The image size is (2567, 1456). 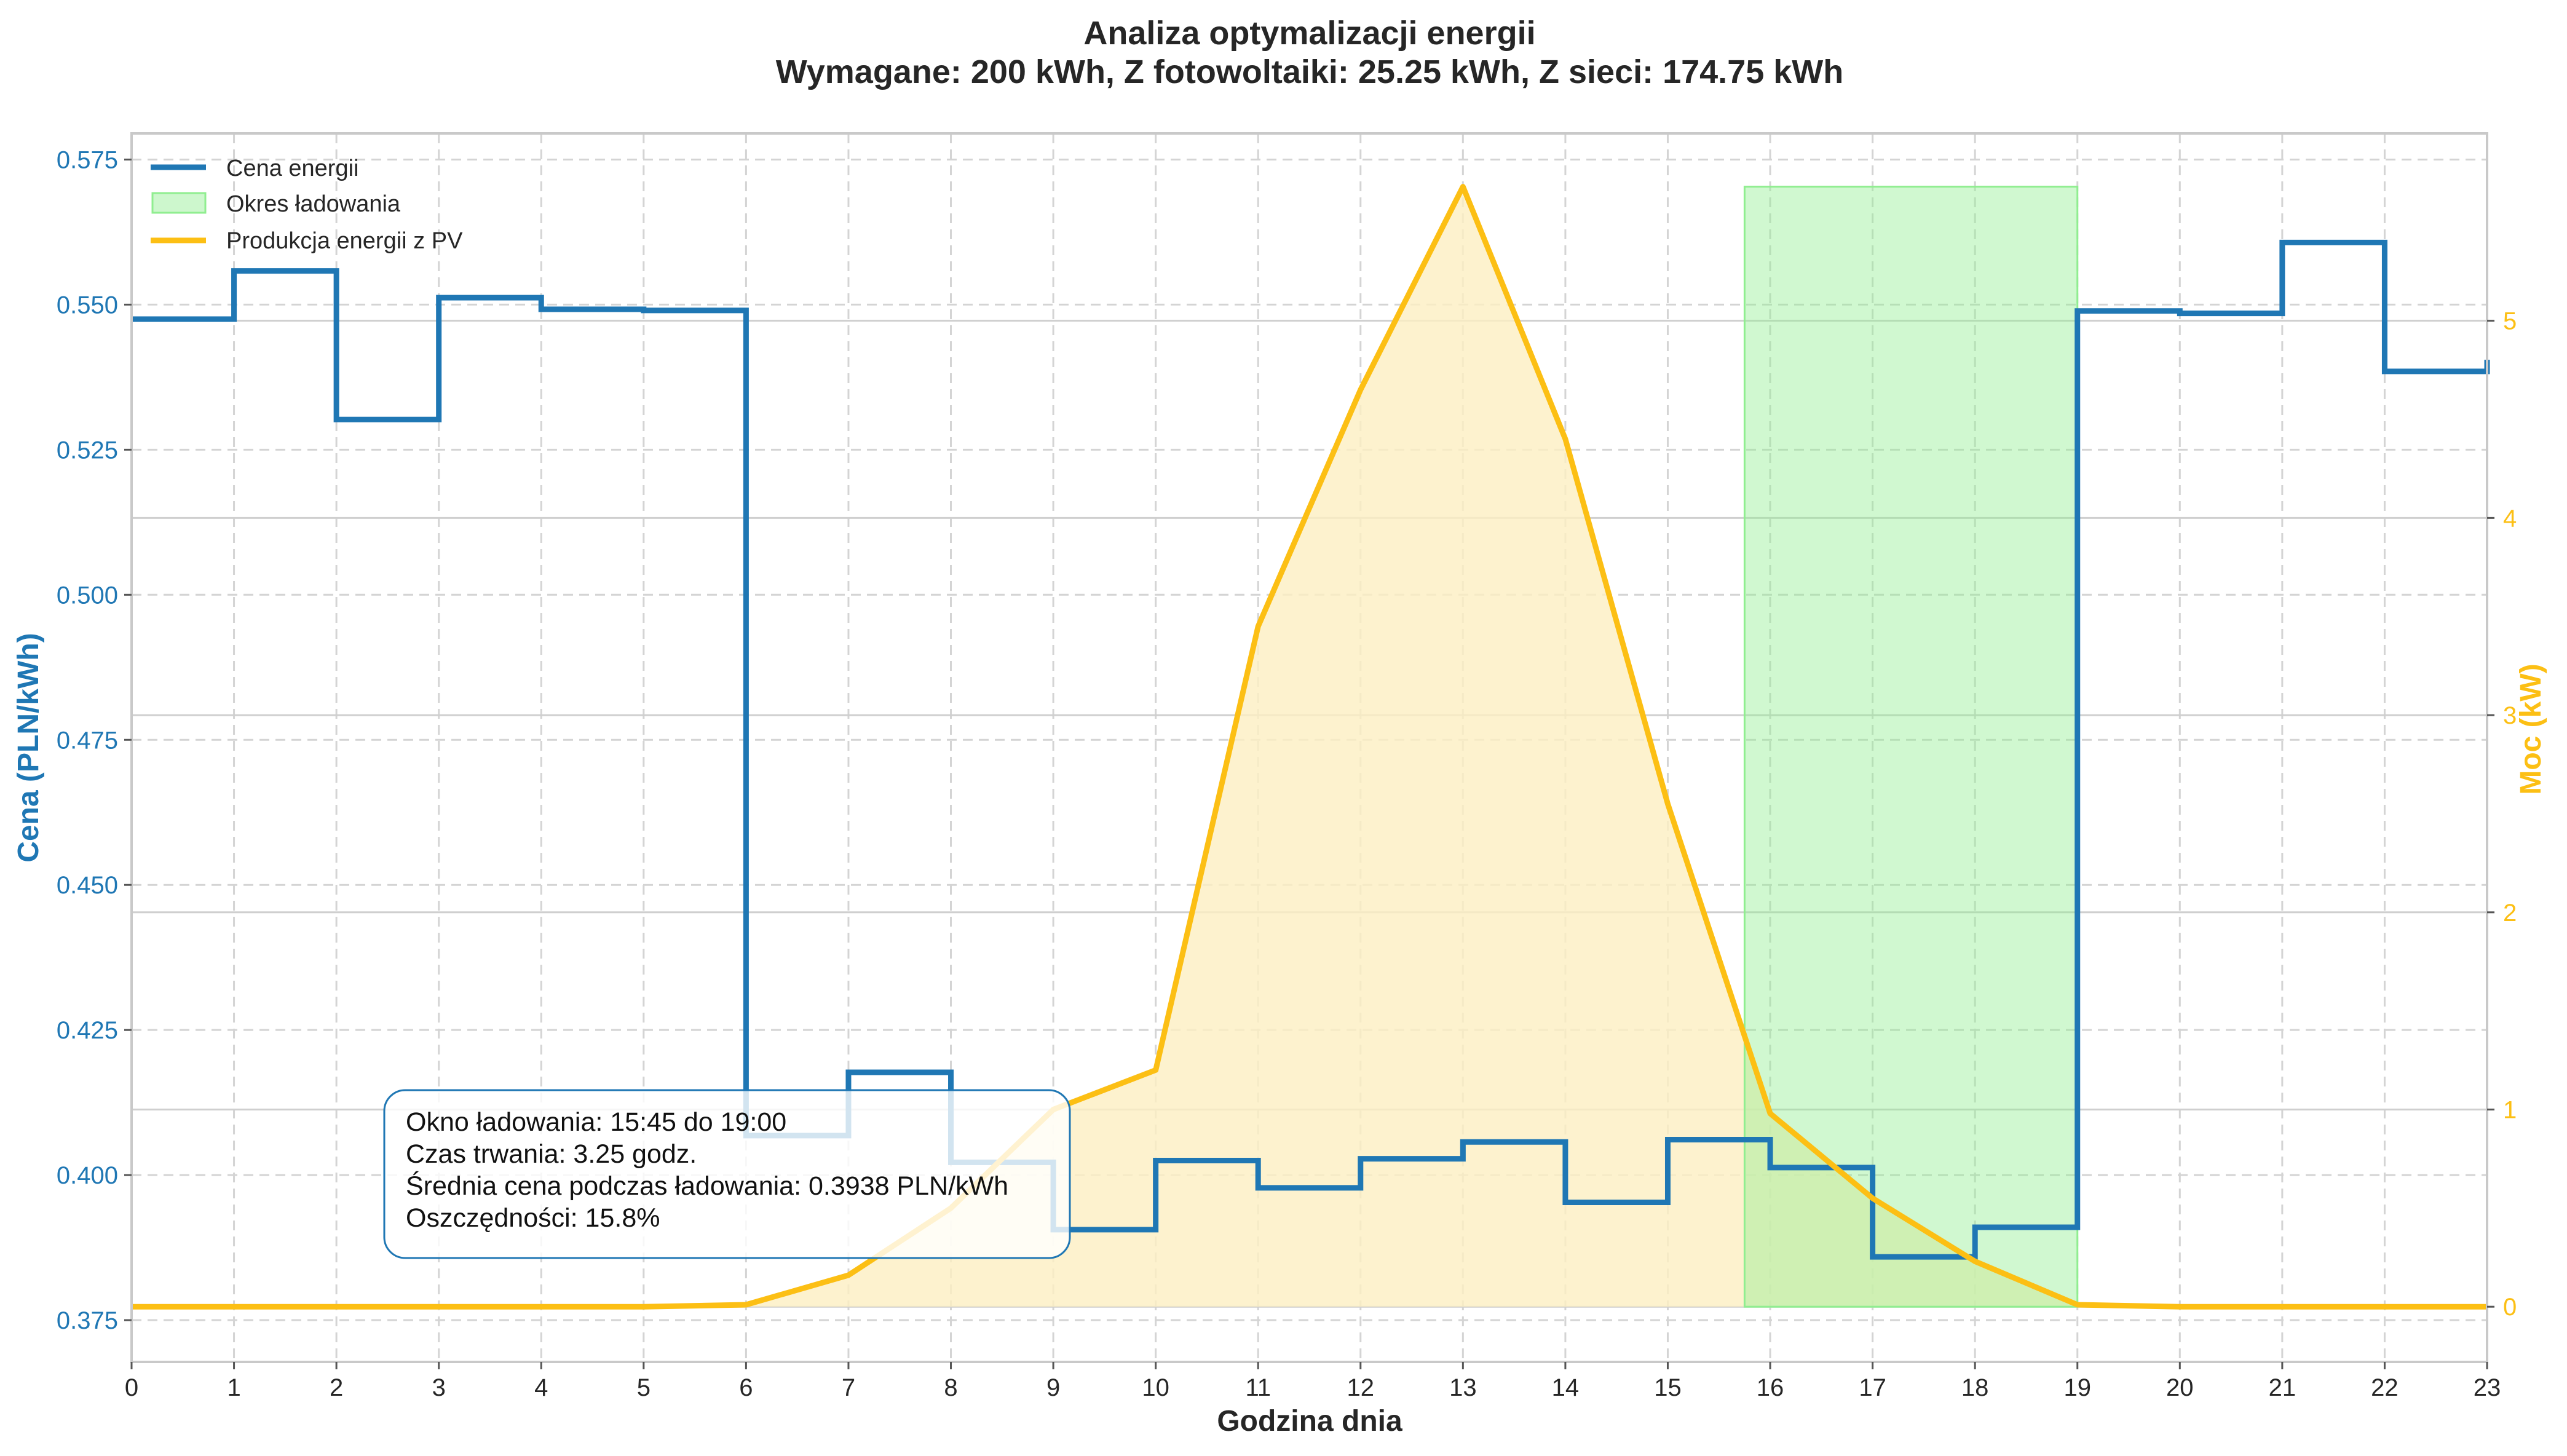 What do you see at coordinates (87, 1175) in the screenshot?
I see `y-left-tick-label: 0.400` at bounding box center [87, 1175].